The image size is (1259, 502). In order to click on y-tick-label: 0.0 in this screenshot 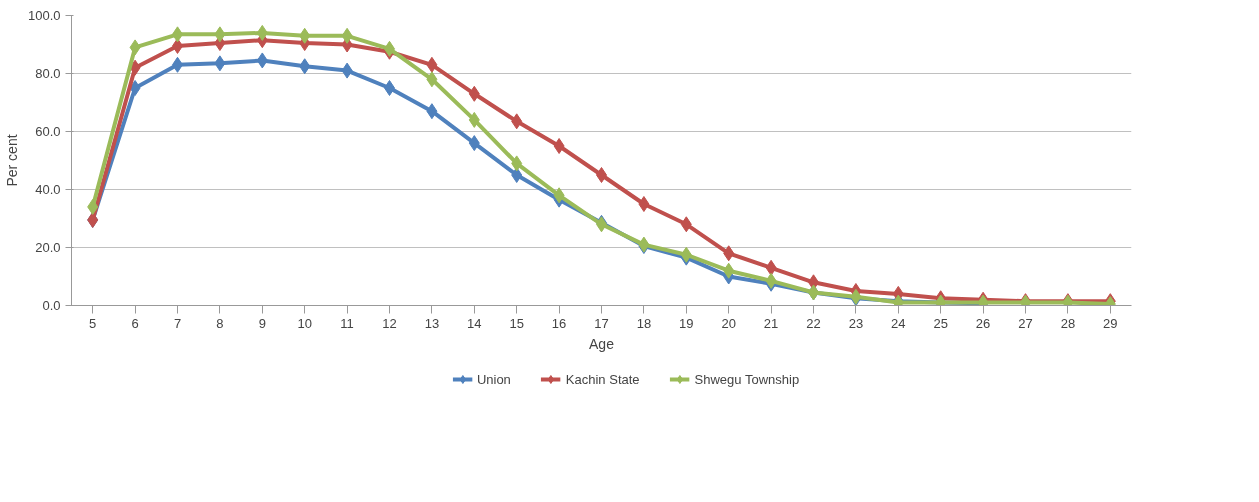, I will do `click(51, 305)`.